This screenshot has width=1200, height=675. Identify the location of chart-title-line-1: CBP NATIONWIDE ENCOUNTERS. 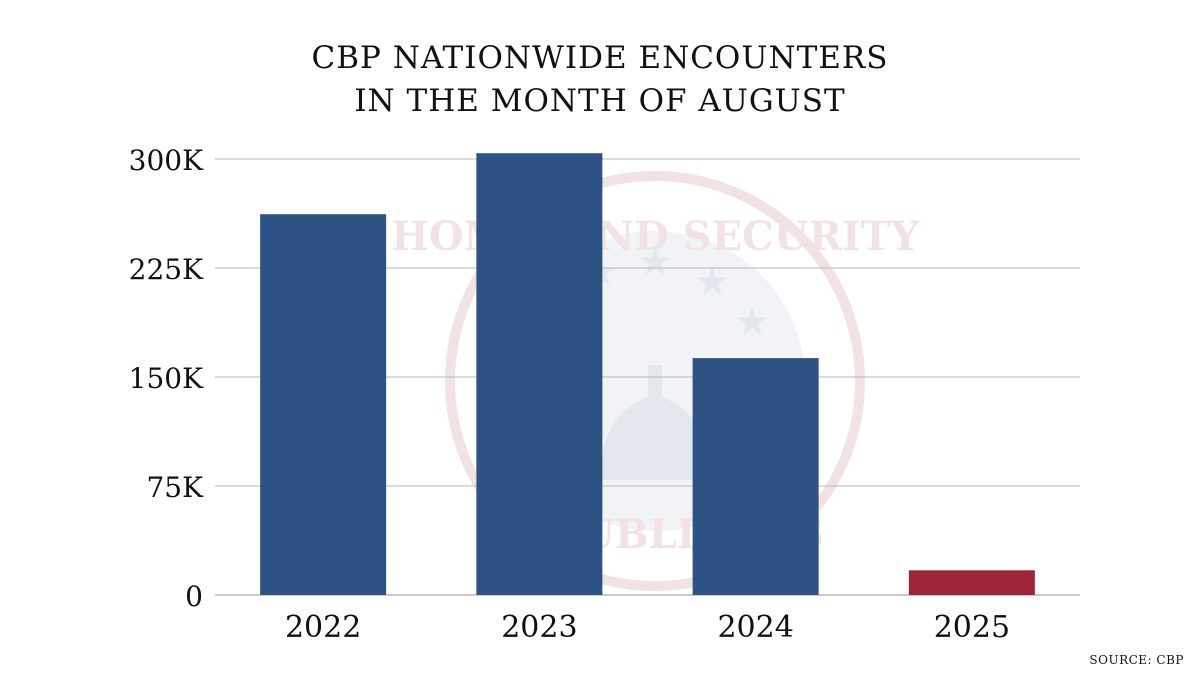
(600, 58).